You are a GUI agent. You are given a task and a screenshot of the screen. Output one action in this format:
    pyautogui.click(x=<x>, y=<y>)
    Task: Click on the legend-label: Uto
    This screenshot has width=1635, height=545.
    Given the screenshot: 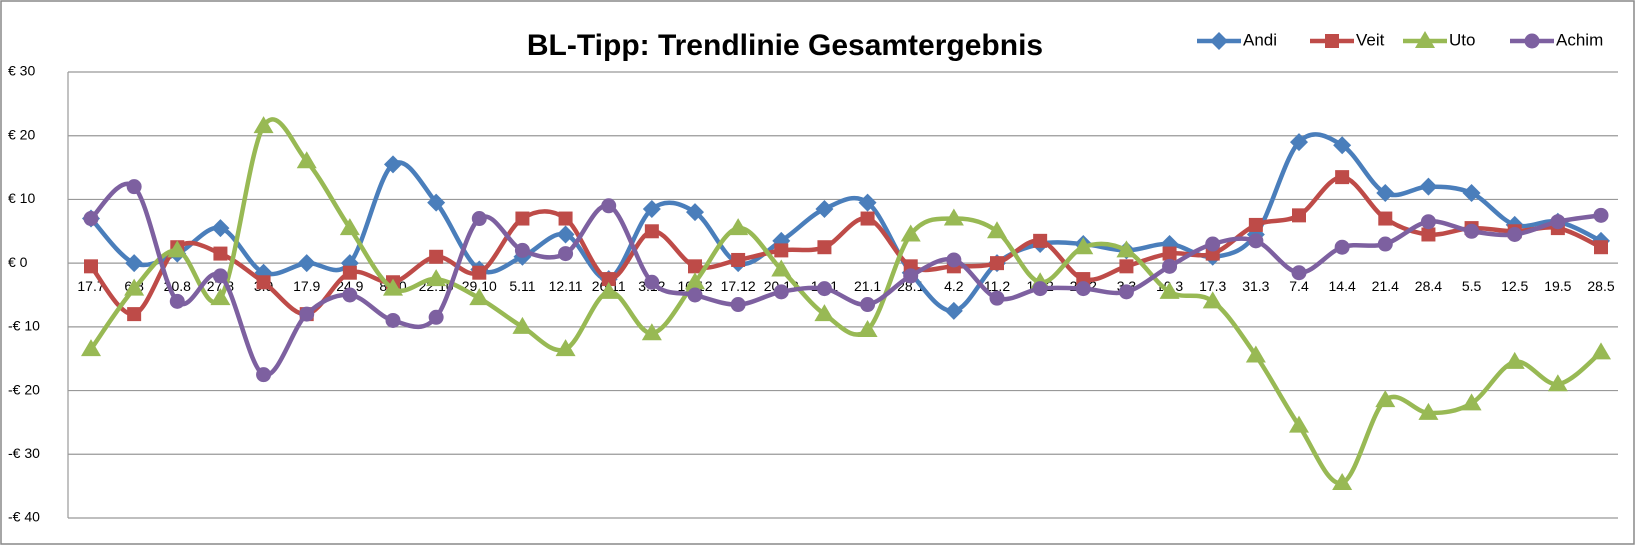 What is the action you would take?
    pyautogui.click(x=1462, y=39)
    